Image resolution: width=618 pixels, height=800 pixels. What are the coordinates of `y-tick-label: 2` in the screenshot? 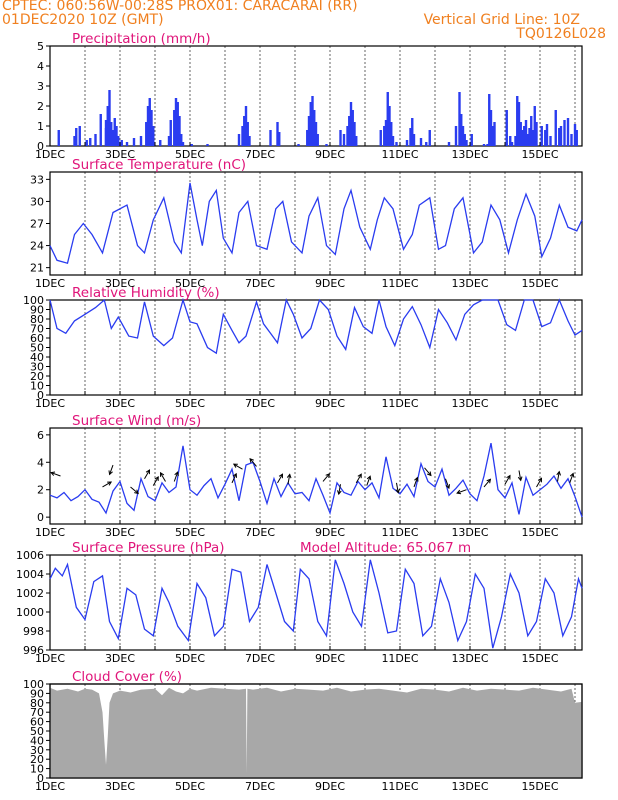 It's located at (40, 490).